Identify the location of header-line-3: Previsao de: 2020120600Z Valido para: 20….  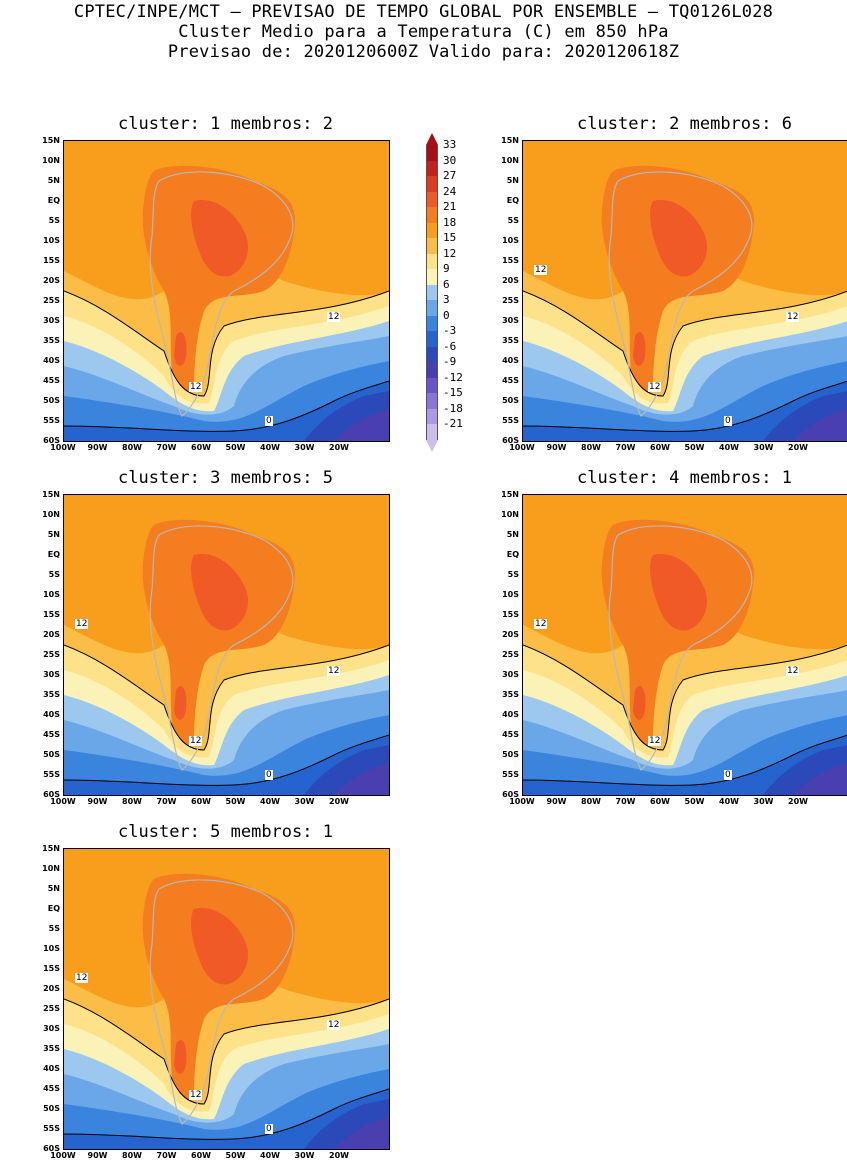
(423, 52).